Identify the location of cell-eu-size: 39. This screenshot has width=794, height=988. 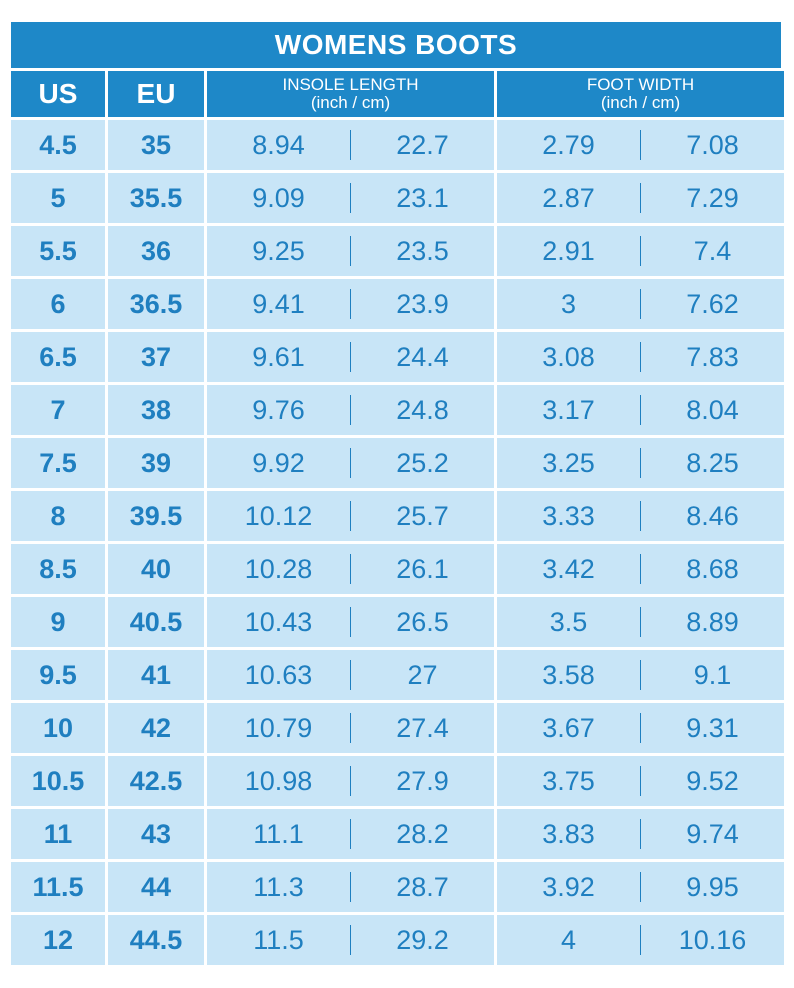
(156, 463).